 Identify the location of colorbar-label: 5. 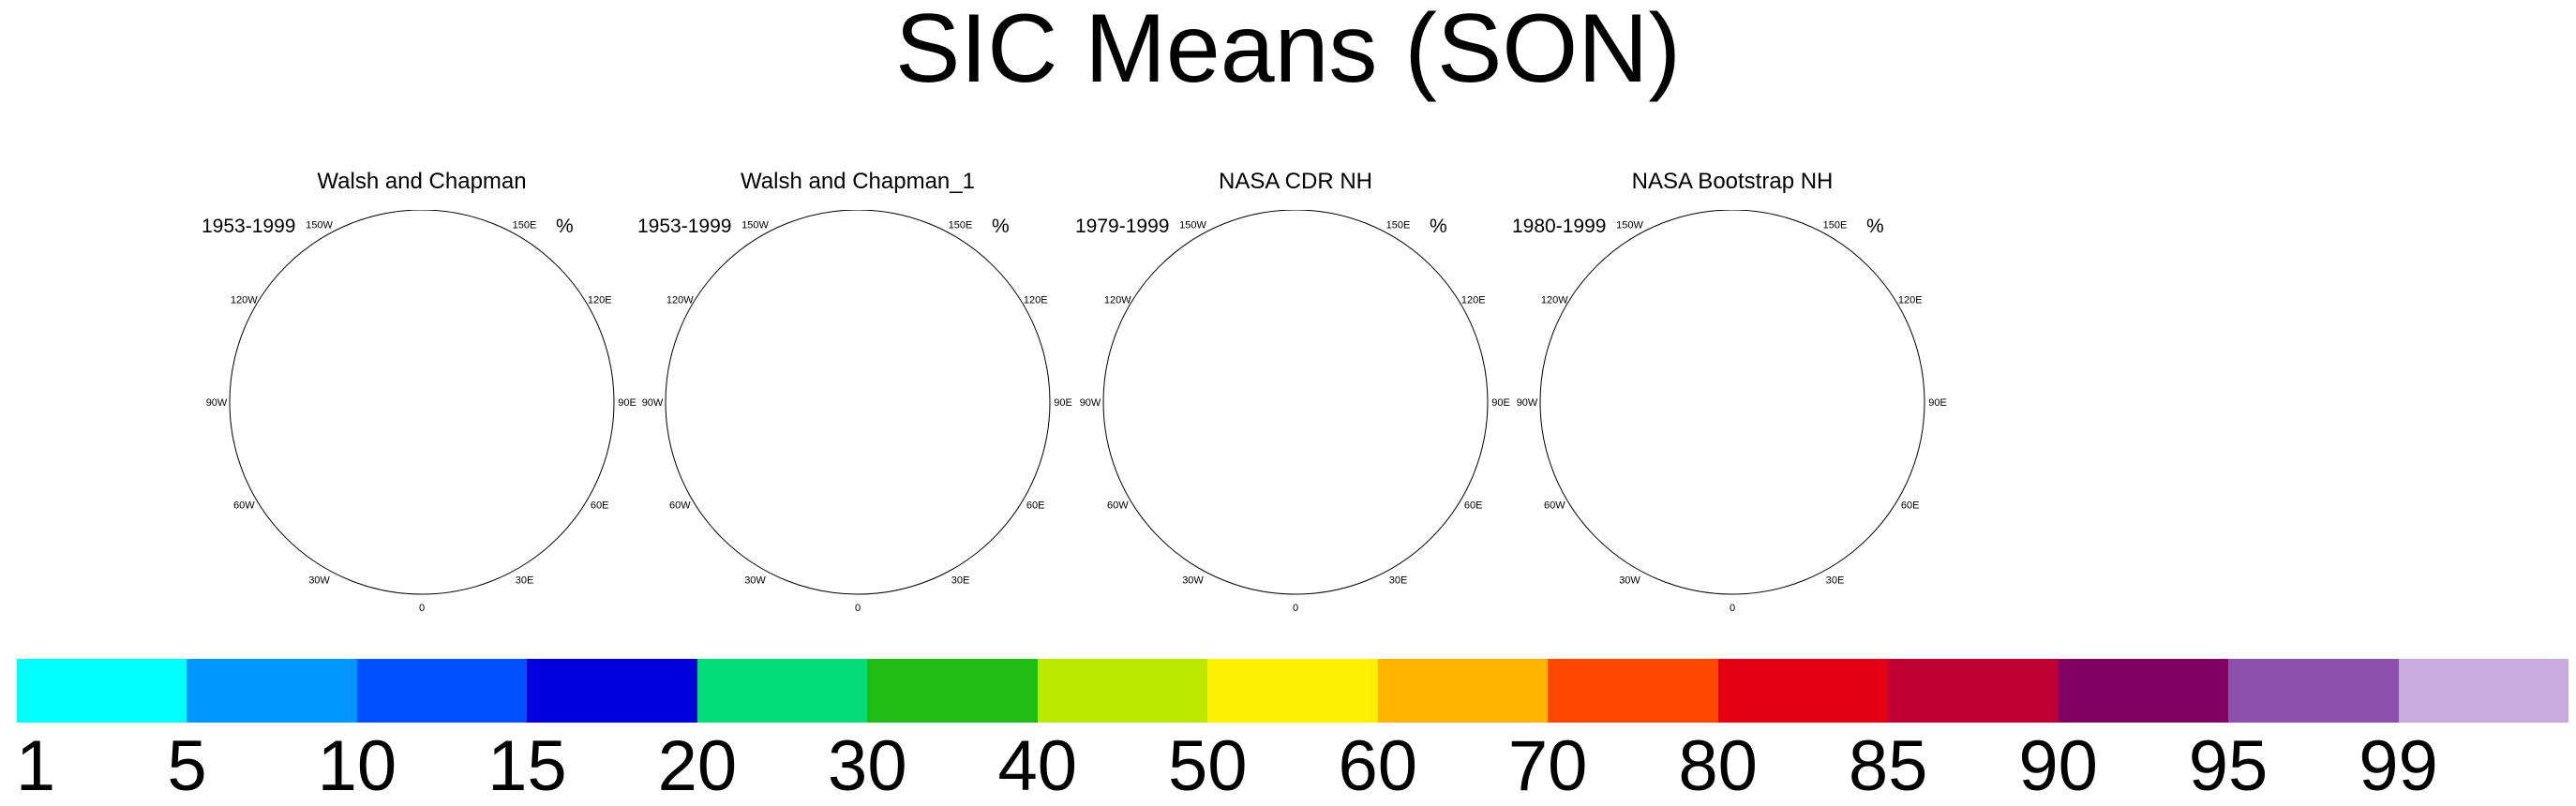
(187, 766).